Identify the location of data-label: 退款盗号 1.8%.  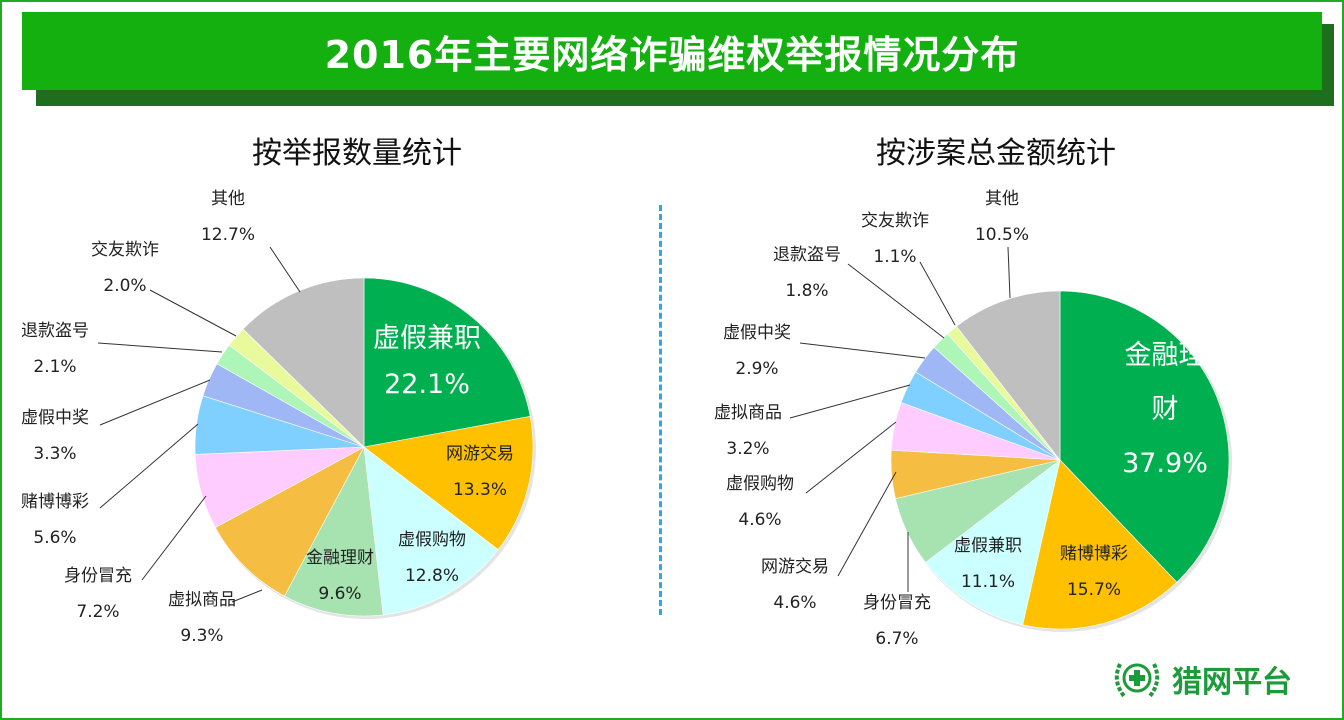
(807, 273).